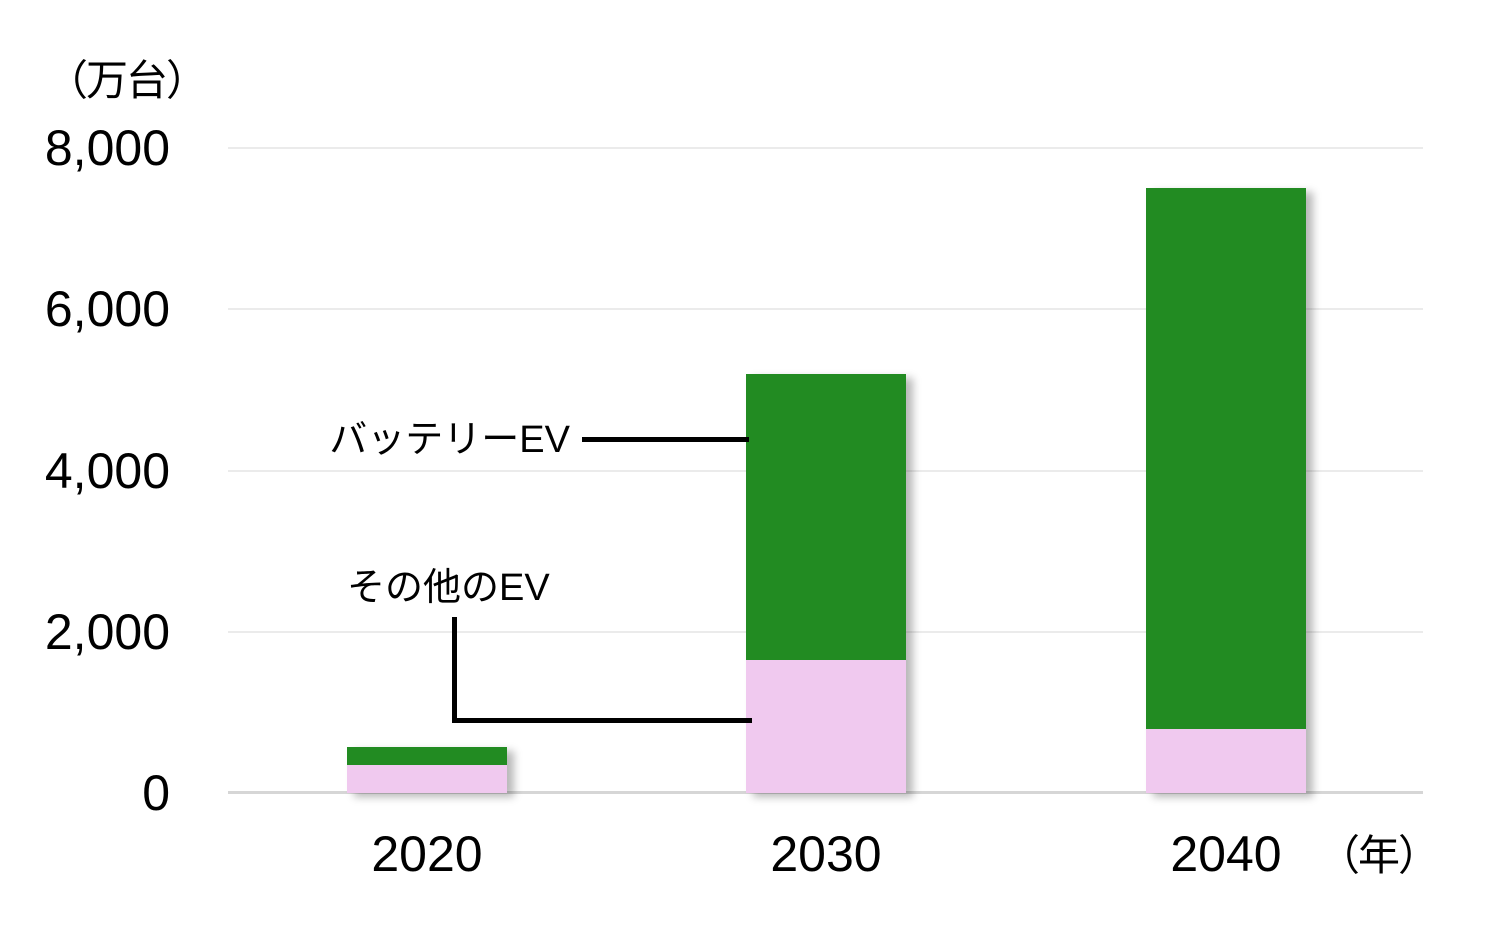 The width and height of the screenshot is (1500, 930). I want to click on y-tick-label: 6,000, so click(107, 309).